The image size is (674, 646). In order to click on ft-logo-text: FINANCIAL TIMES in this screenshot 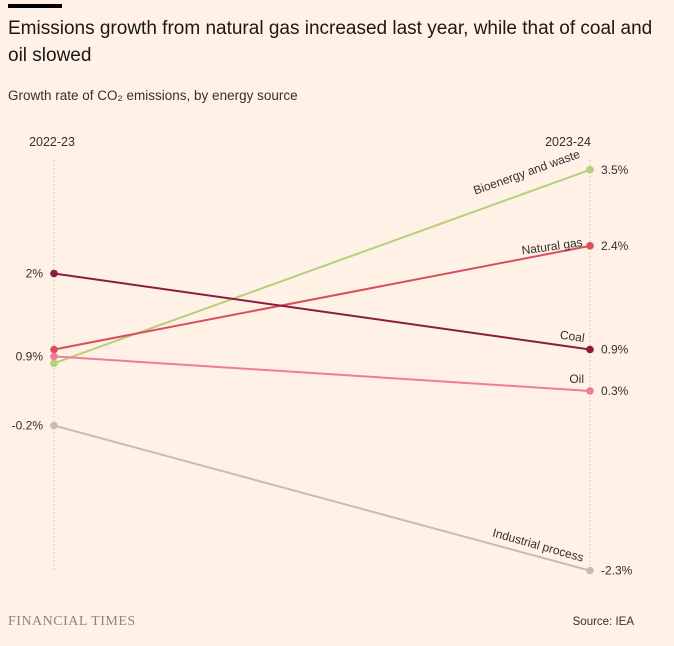, I will do `click(72, 621)`.